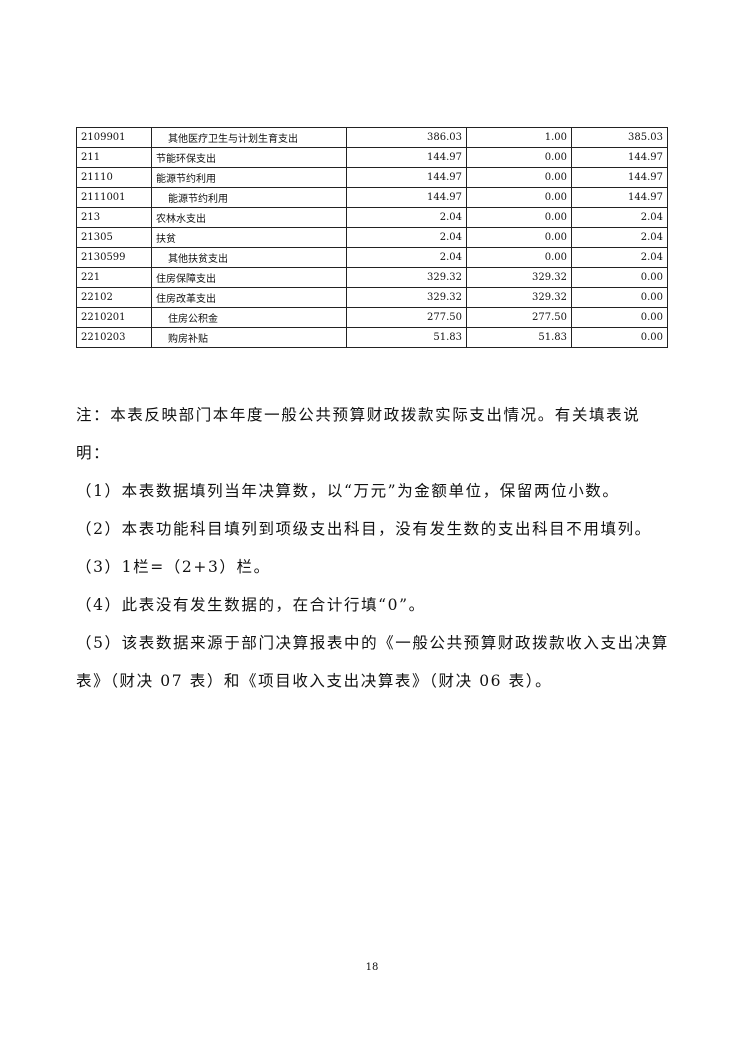 The width and height of the screenshot is (744, 1052). Describe the element at coordinates (249, 317) in the screenshot. I see `cell-name: 住房公积金` at that location.